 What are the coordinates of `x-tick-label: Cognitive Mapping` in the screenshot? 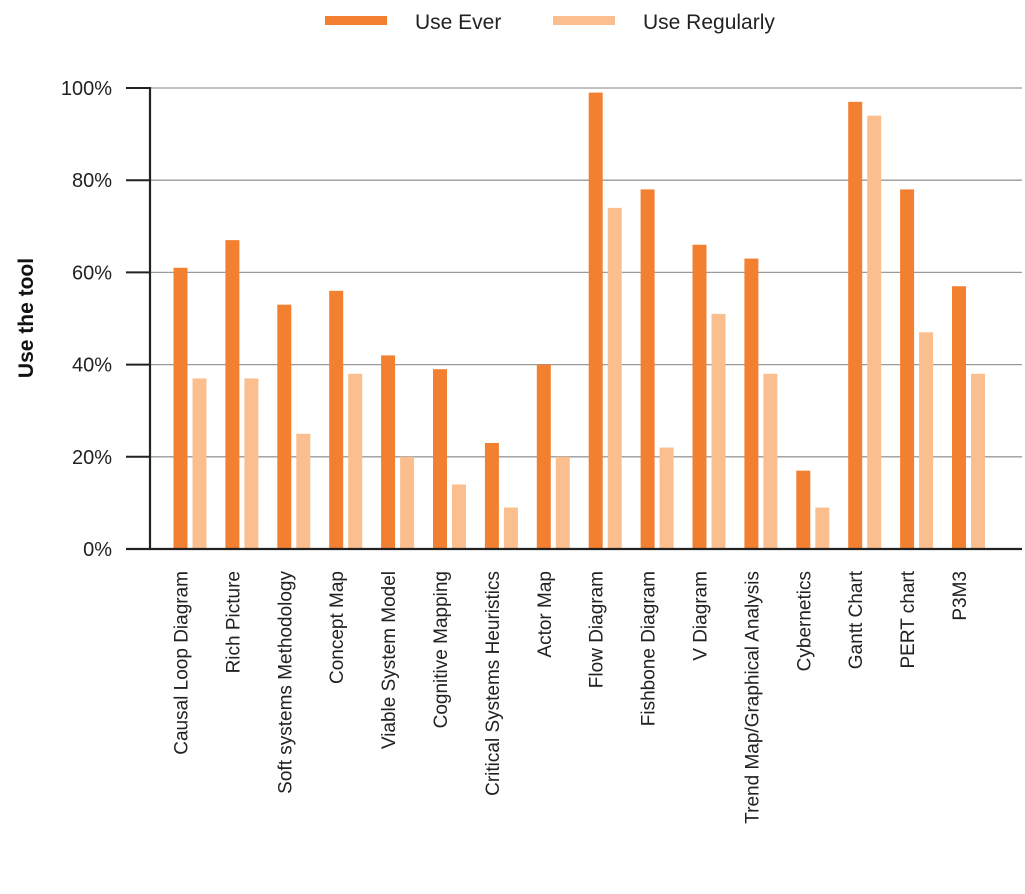 It's located at (441, 649).